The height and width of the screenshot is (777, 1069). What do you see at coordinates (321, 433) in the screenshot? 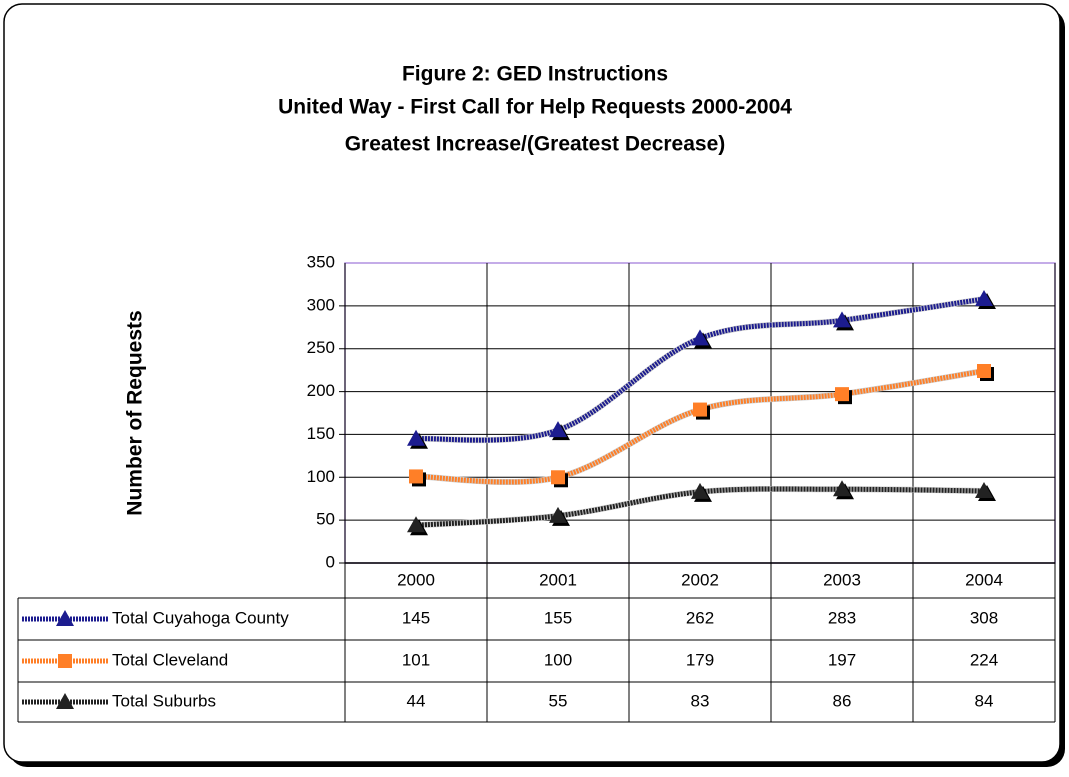
I see `y-tick-label: 150` at bounding box center [321, 433].